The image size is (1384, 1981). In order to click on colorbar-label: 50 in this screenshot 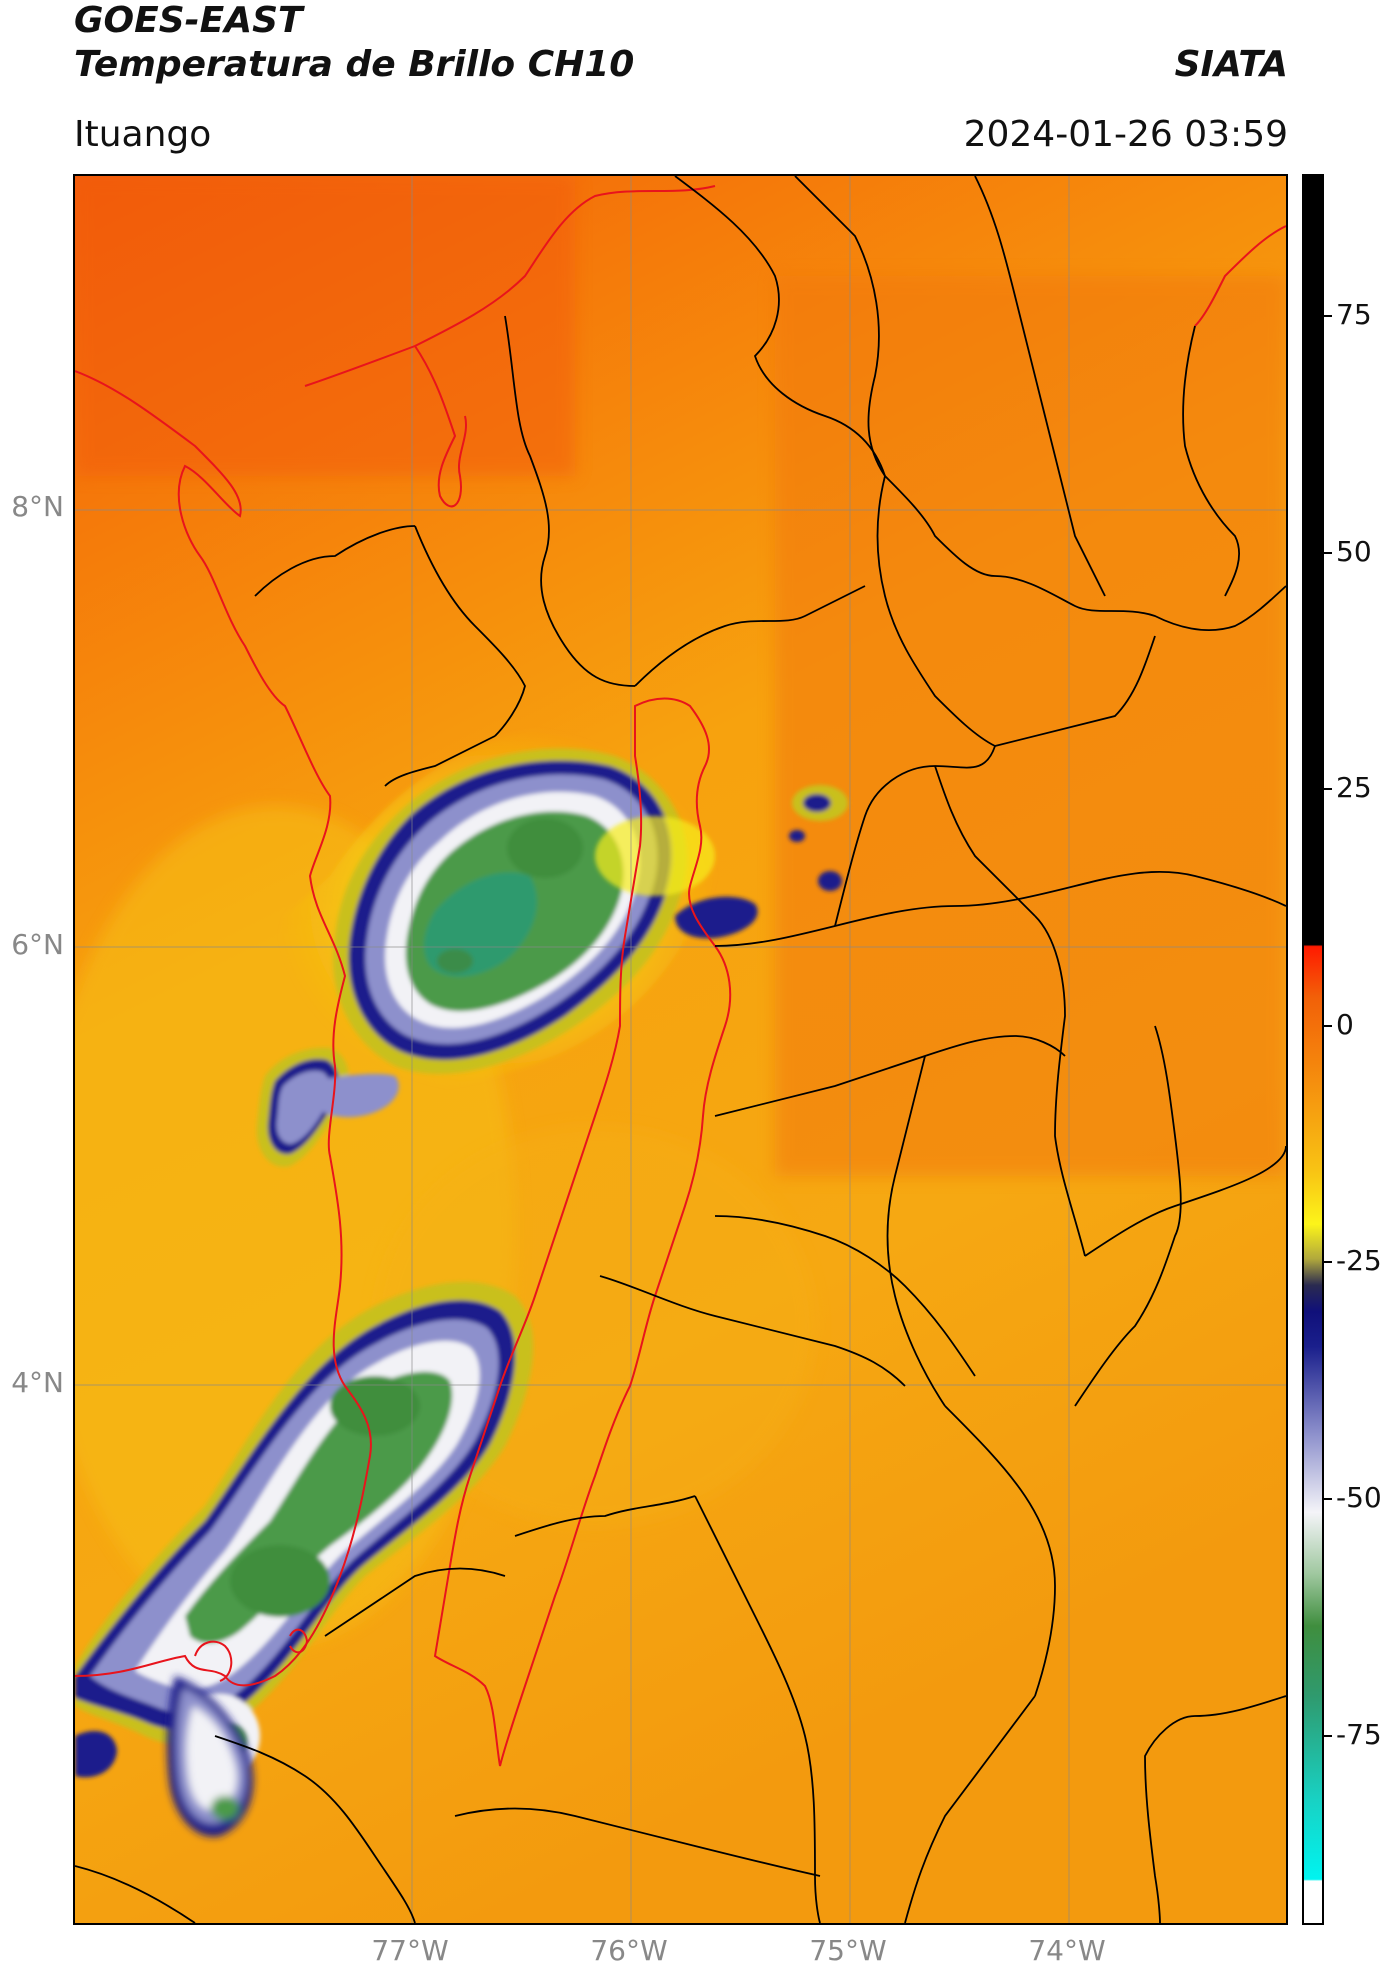, I will do `click(1354, 551)`.